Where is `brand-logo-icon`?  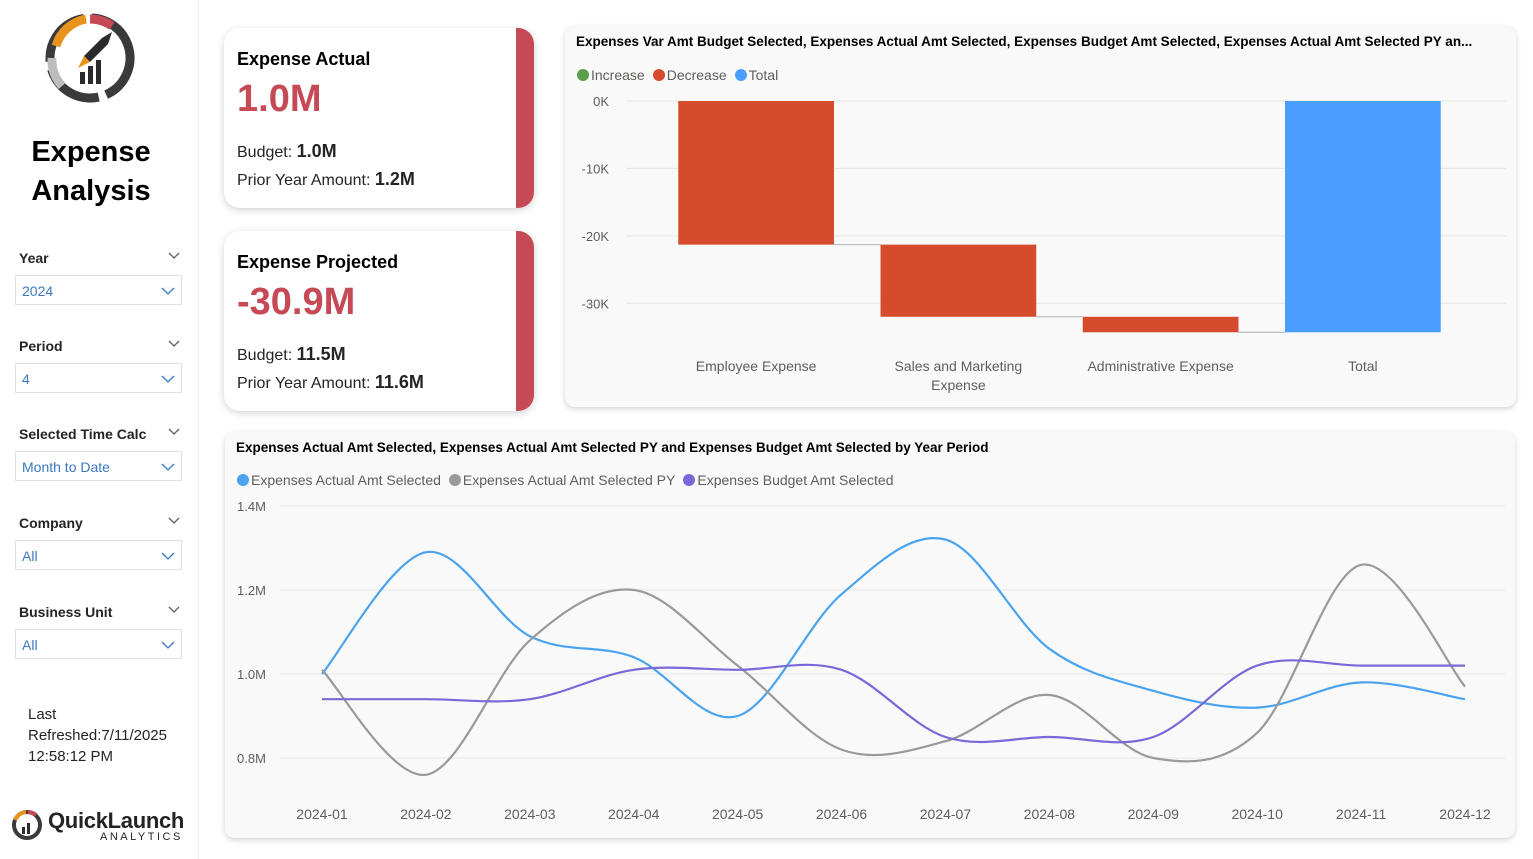
brand-logo-icon is located at coordinates (27, 825).